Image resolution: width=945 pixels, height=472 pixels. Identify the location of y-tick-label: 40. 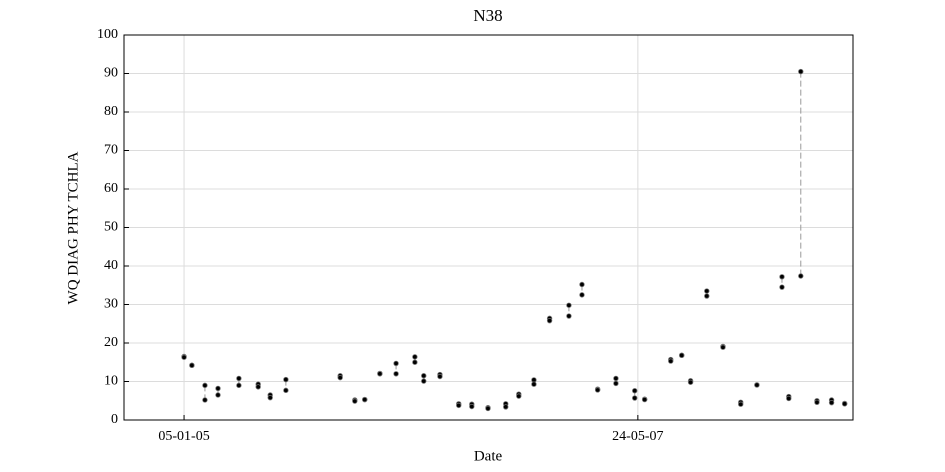
(111, 265).